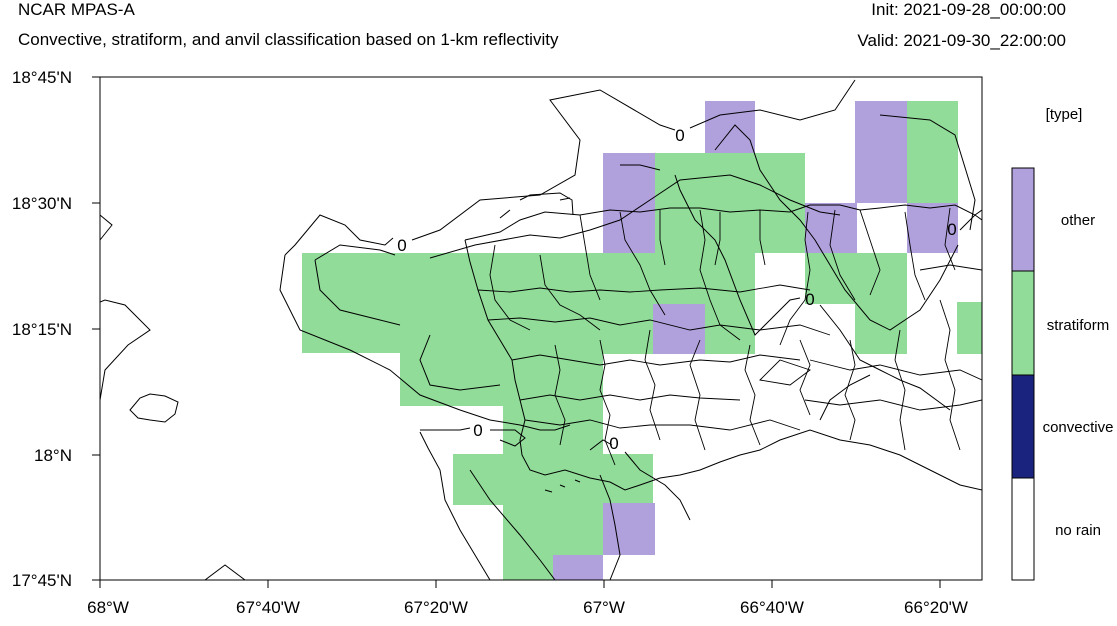  What do you see at coordinates (42, 203) in the screenshot?
I see `lat-label: 18°30'N` at bounding box center [42, 203].